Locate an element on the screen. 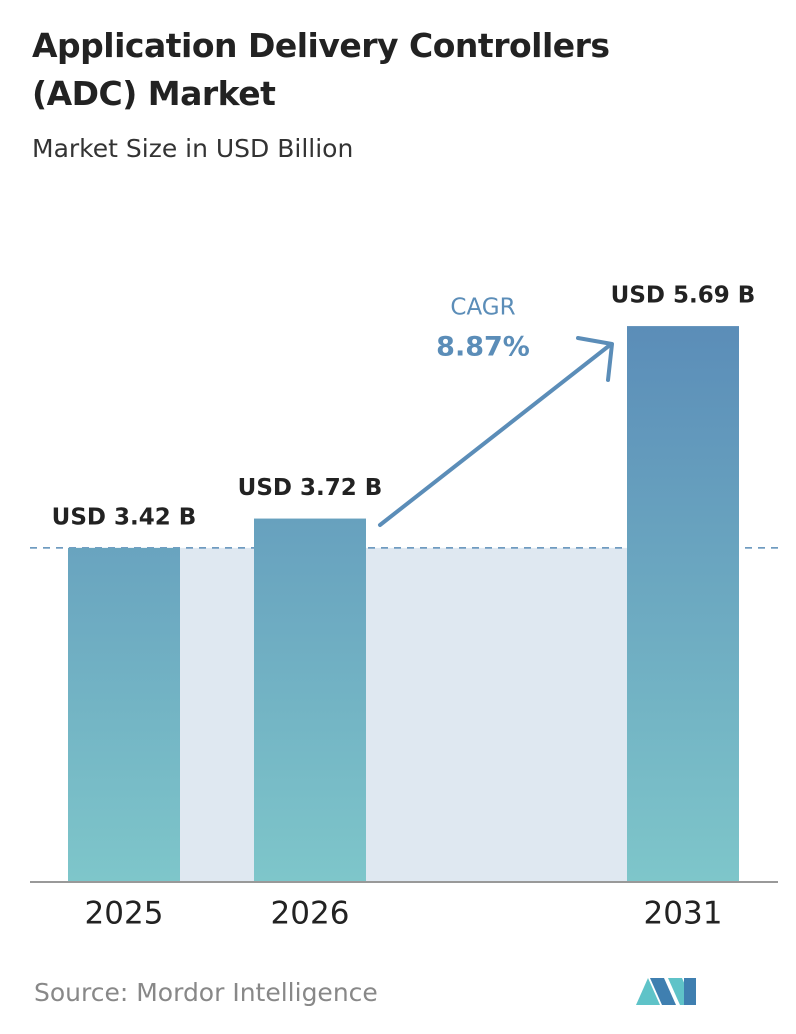 This screenshot has width=796, height=1034. chart-subtitle: Market Size in USD Billion is located at coordinates (193, 148).